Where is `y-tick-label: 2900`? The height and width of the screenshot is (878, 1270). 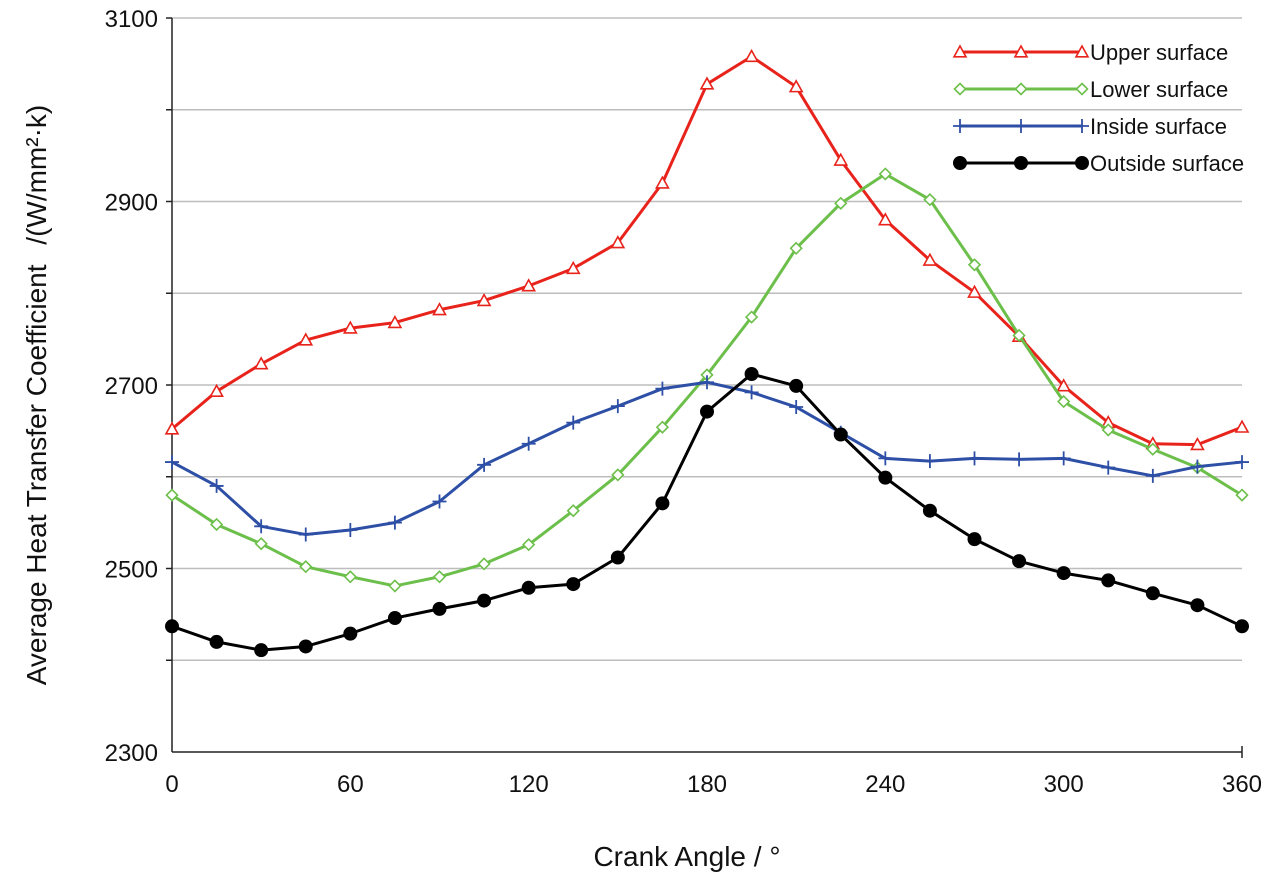
y-tick-label: 2900 is located at coordinates (131, 203).